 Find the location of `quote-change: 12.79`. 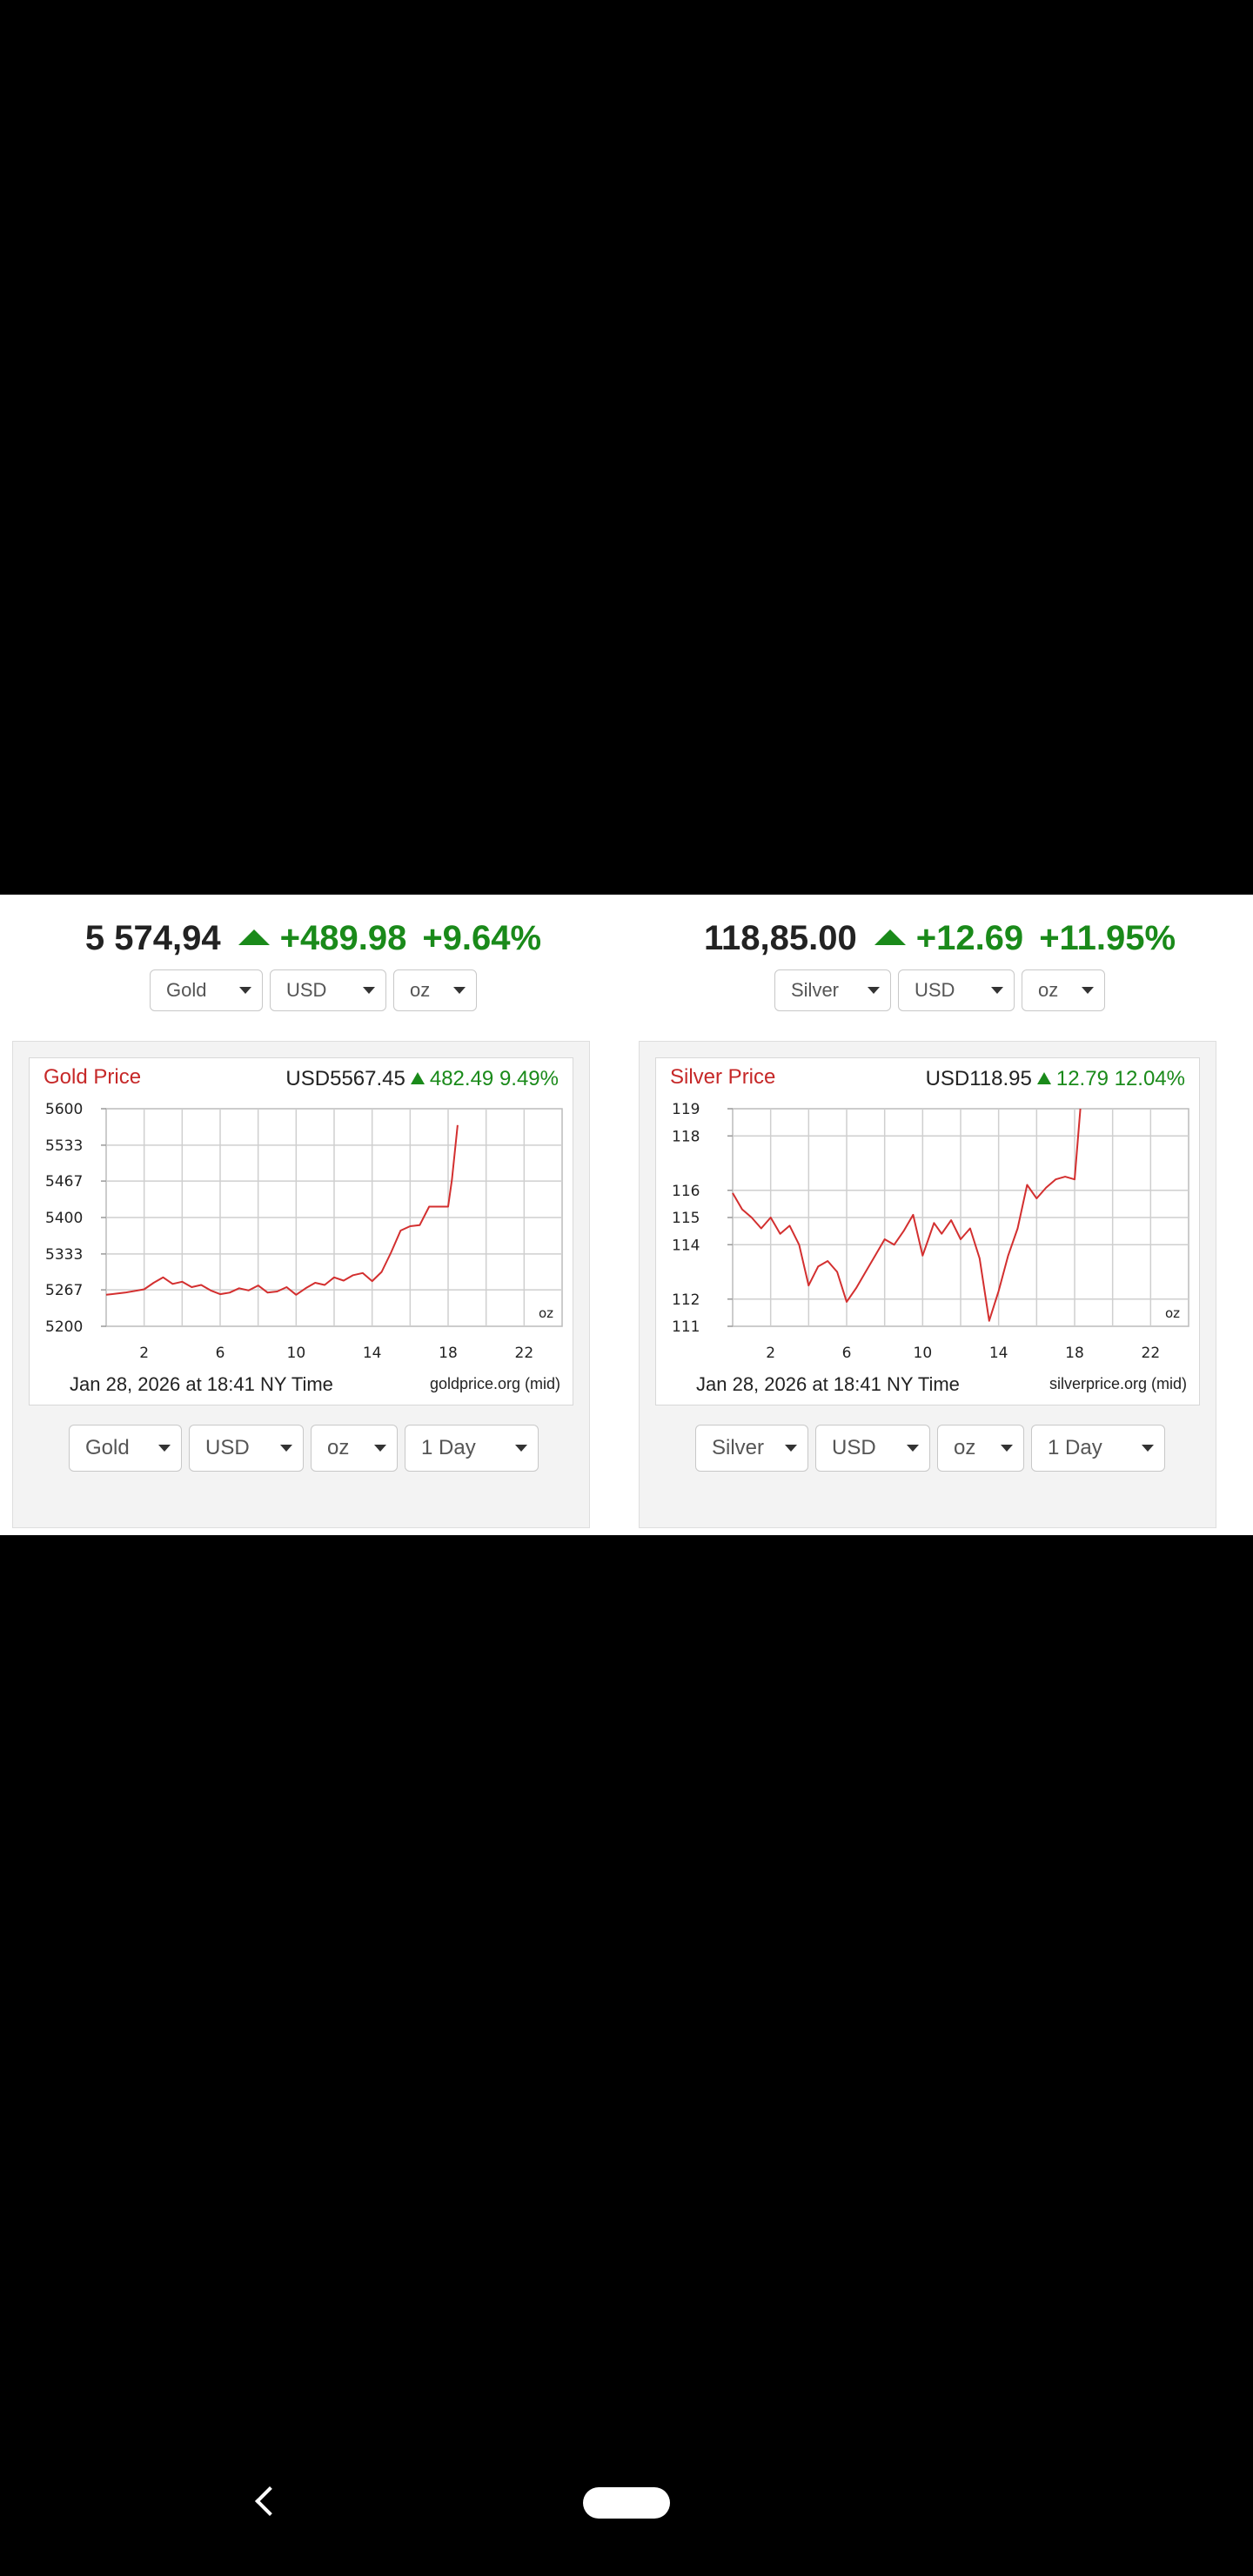

quote-change: 12.79 is located at coordinates (1082, 1079).